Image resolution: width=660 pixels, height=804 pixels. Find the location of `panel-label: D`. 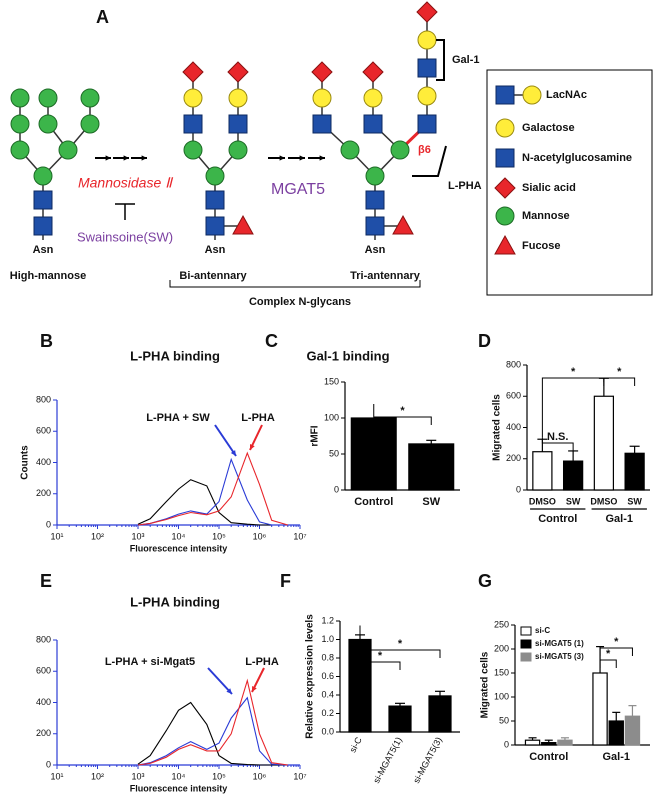

panel-label: D is located at coordinates (484, 341).